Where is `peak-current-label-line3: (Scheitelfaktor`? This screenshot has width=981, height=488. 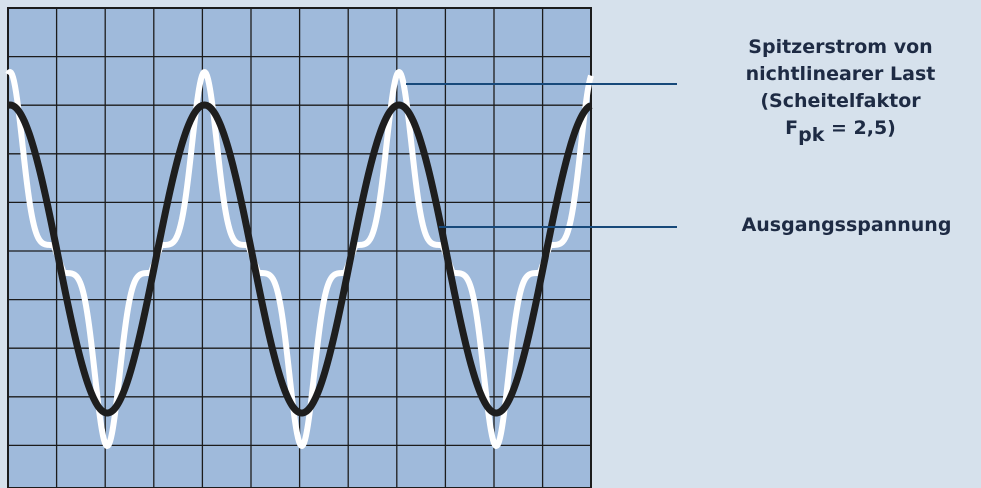
peak-current-label-line3: (Scheitelfaktor is located at coordinates (840, 101).